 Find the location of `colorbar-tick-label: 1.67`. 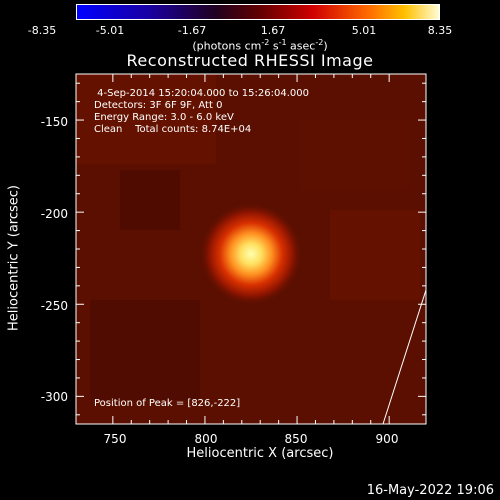

colorbar-tick-label: 1.67 is located at coordinates (273, 30).